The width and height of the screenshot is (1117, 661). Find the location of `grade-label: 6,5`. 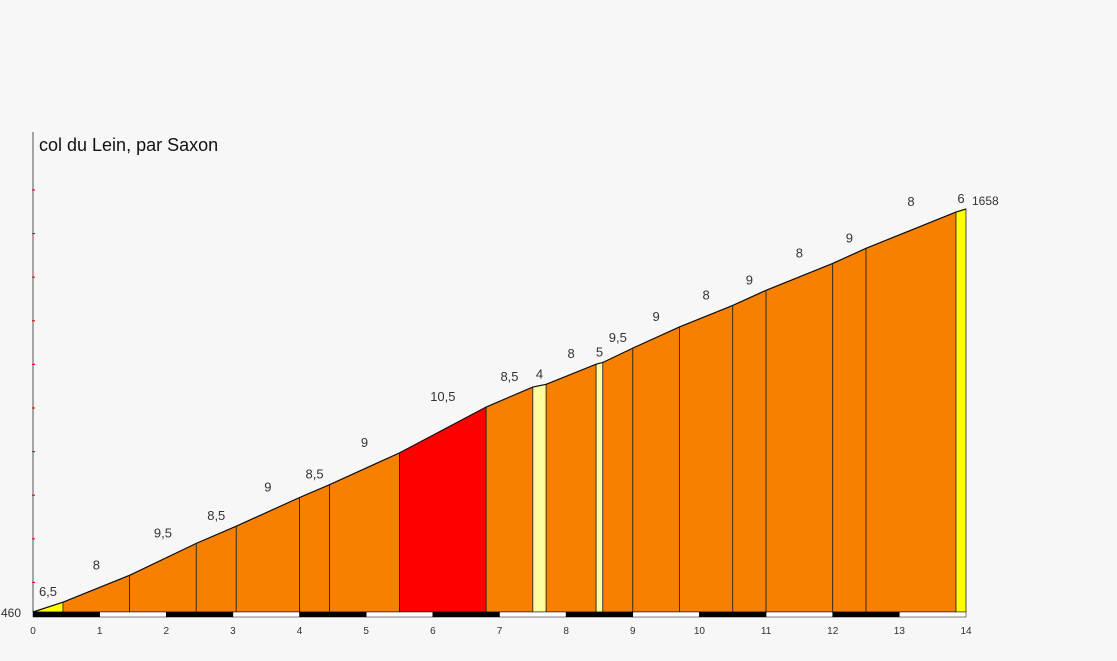

grade-label: 6,5 is located at coordinates (48, 591).